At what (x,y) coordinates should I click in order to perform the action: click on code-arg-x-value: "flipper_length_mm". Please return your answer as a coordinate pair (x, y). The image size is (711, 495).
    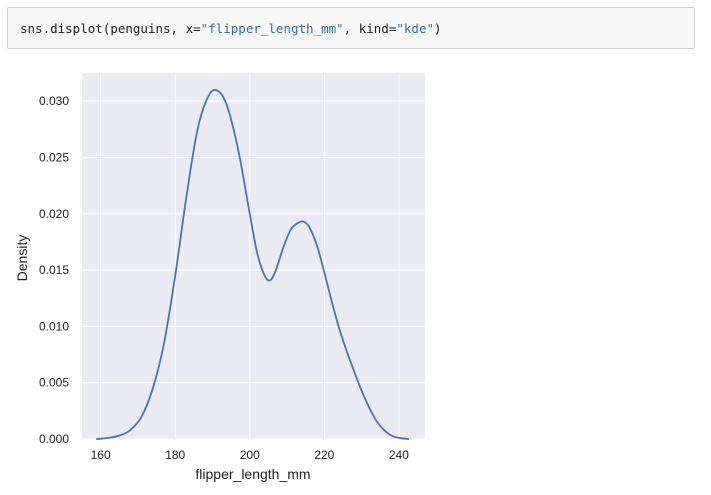
    Looking at the image, I should click on (272, 28).